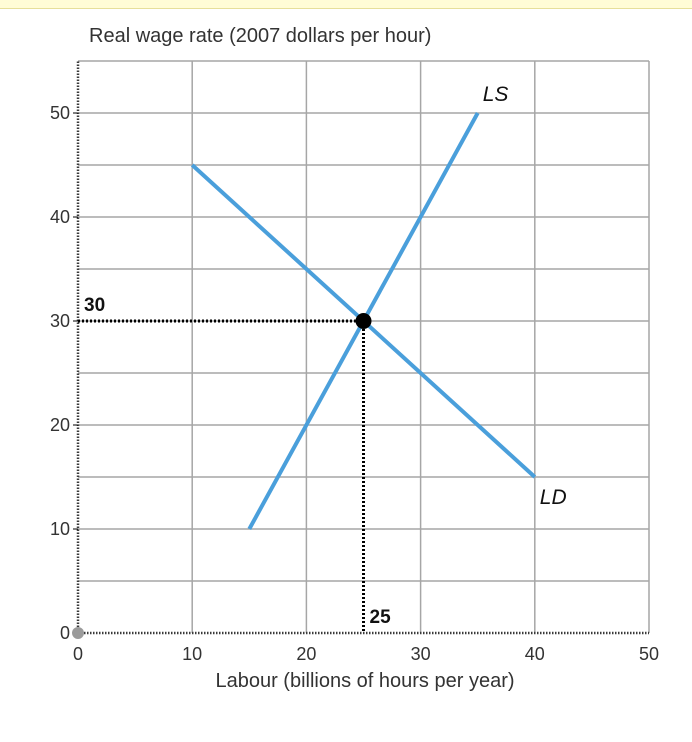 This screenshot has height=742, width=692. I want to click on y-tick-label: 30, so click(60, 321).